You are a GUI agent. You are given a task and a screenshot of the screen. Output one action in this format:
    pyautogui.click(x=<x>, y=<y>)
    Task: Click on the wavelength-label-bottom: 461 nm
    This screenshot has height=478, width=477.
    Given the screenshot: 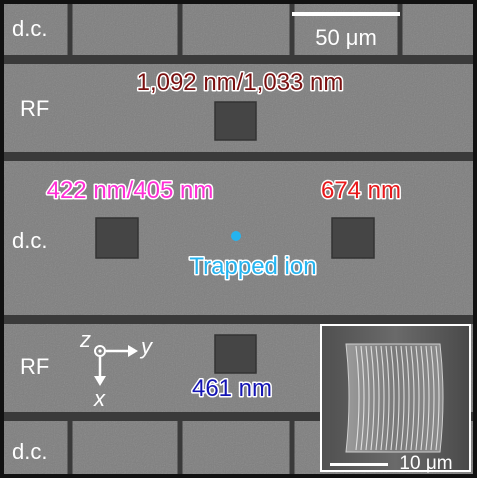 What is the action you would take?
    pyautogui.click(x=232, y=388)
    